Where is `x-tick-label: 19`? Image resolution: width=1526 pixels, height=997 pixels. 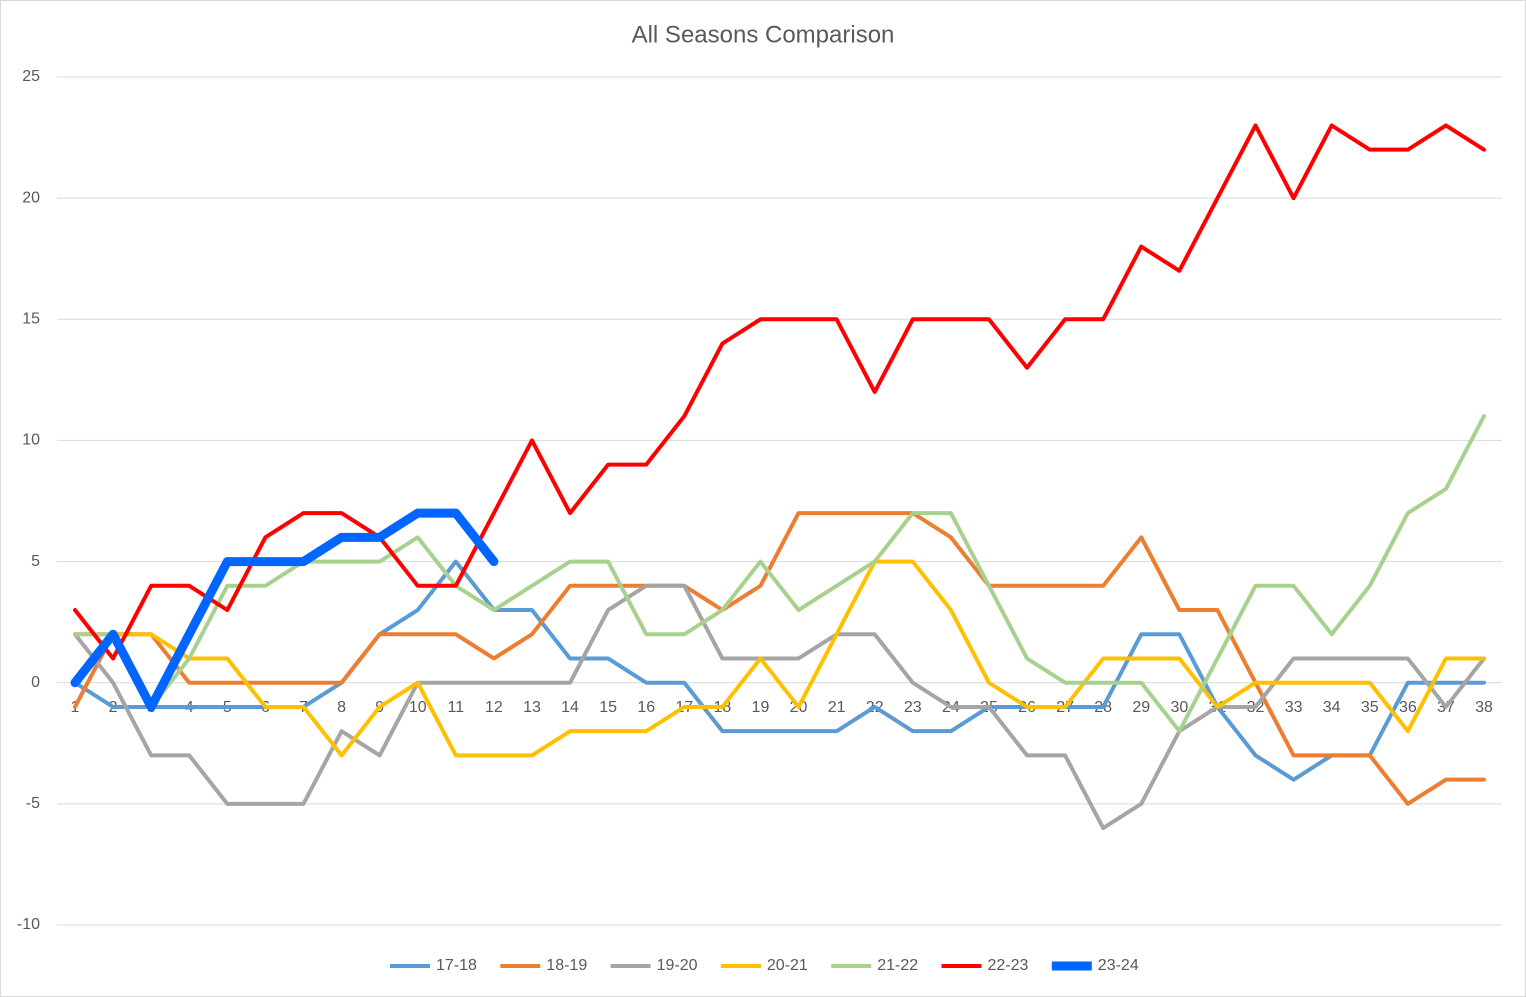
x-tick-label: 19 is located at coordinates (761, 707).